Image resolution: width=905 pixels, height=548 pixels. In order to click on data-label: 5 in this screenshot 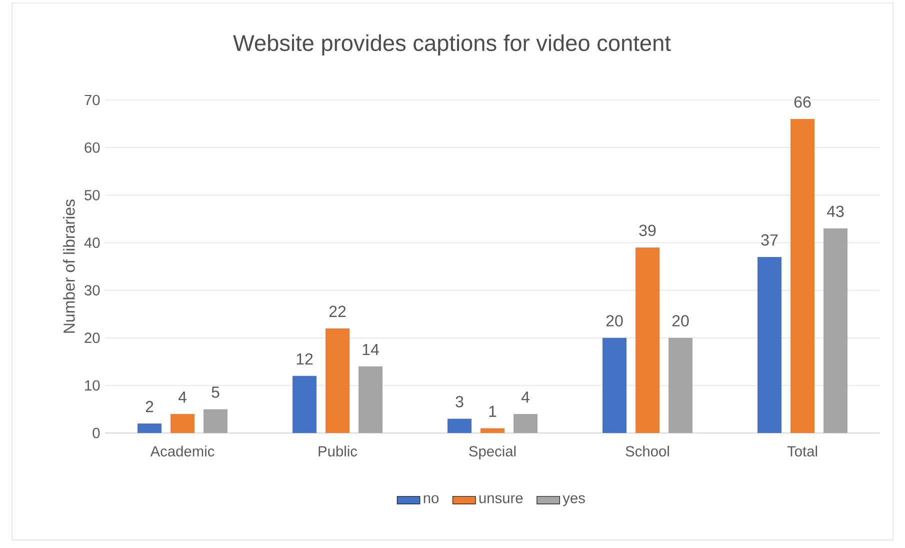, I will do `click(216, 392)`.